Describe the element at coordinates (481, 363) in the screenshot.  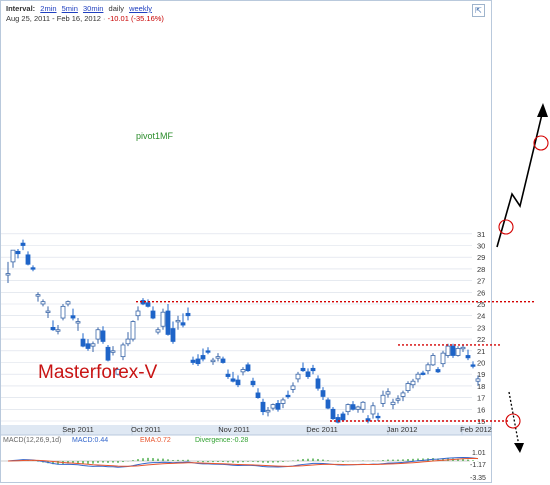
I see `y-tick-label: 20` at that location.